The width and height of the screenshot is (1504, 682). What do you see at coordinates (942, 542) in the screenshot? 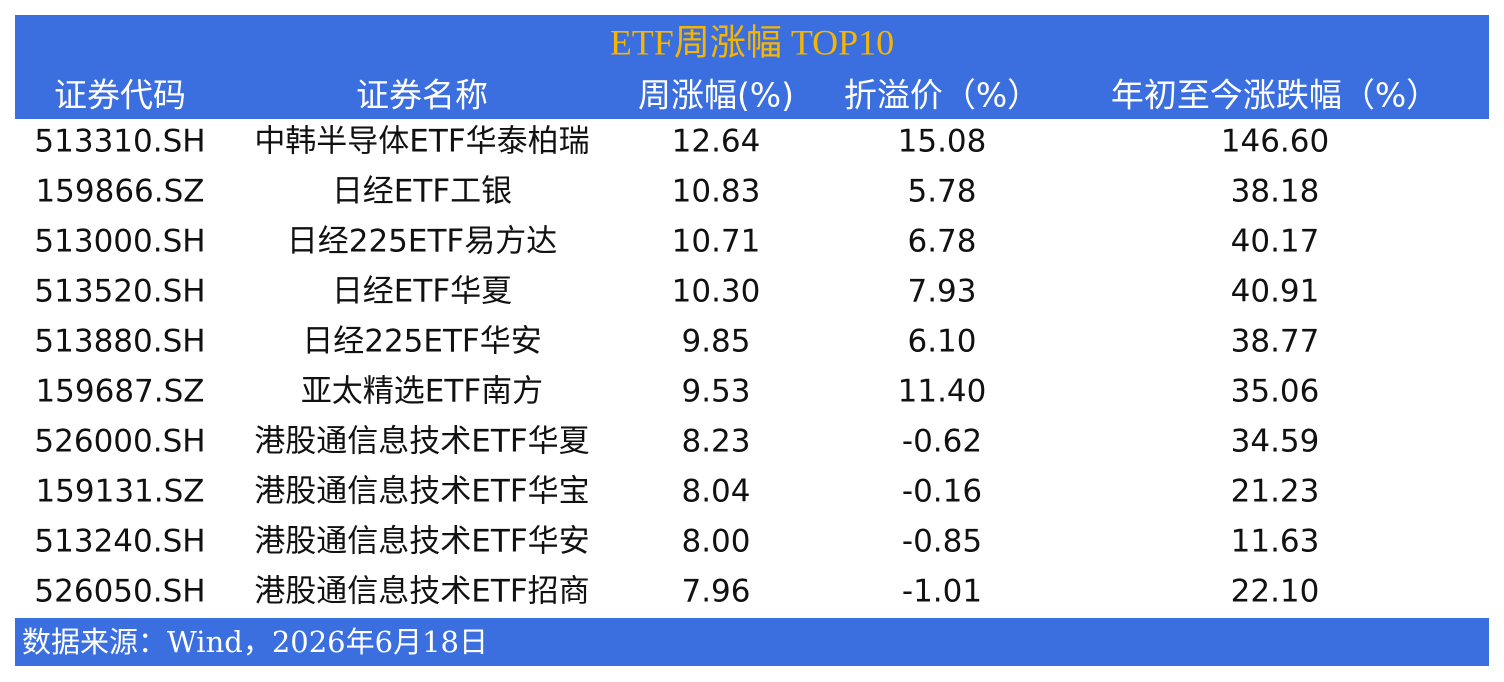
I see `table-cell: -0.85` at bounding box center [942, 542].